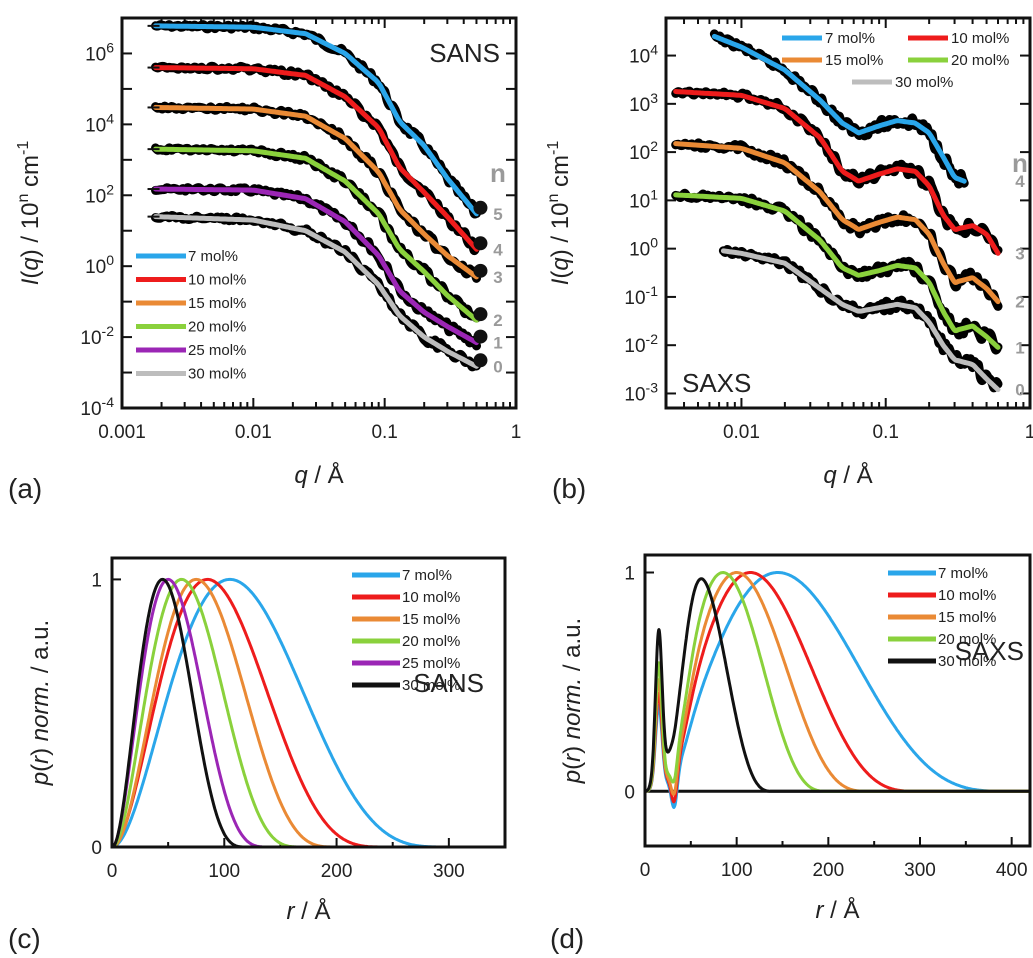  Describe the element at coordinates (318, 475) in the screenshot. I see `x-axis-label: q / Å` at that location.